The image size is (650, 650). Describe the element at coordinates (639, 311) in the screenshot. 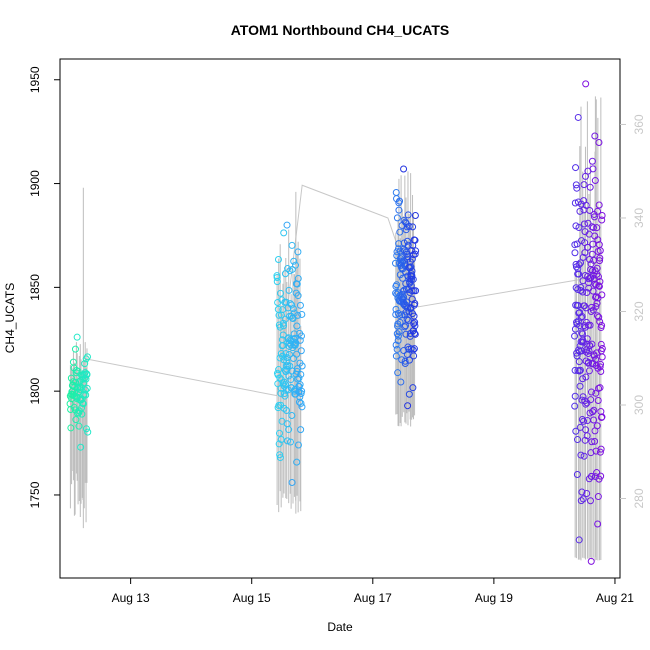

I see `right-tick-label: 320` at that location.